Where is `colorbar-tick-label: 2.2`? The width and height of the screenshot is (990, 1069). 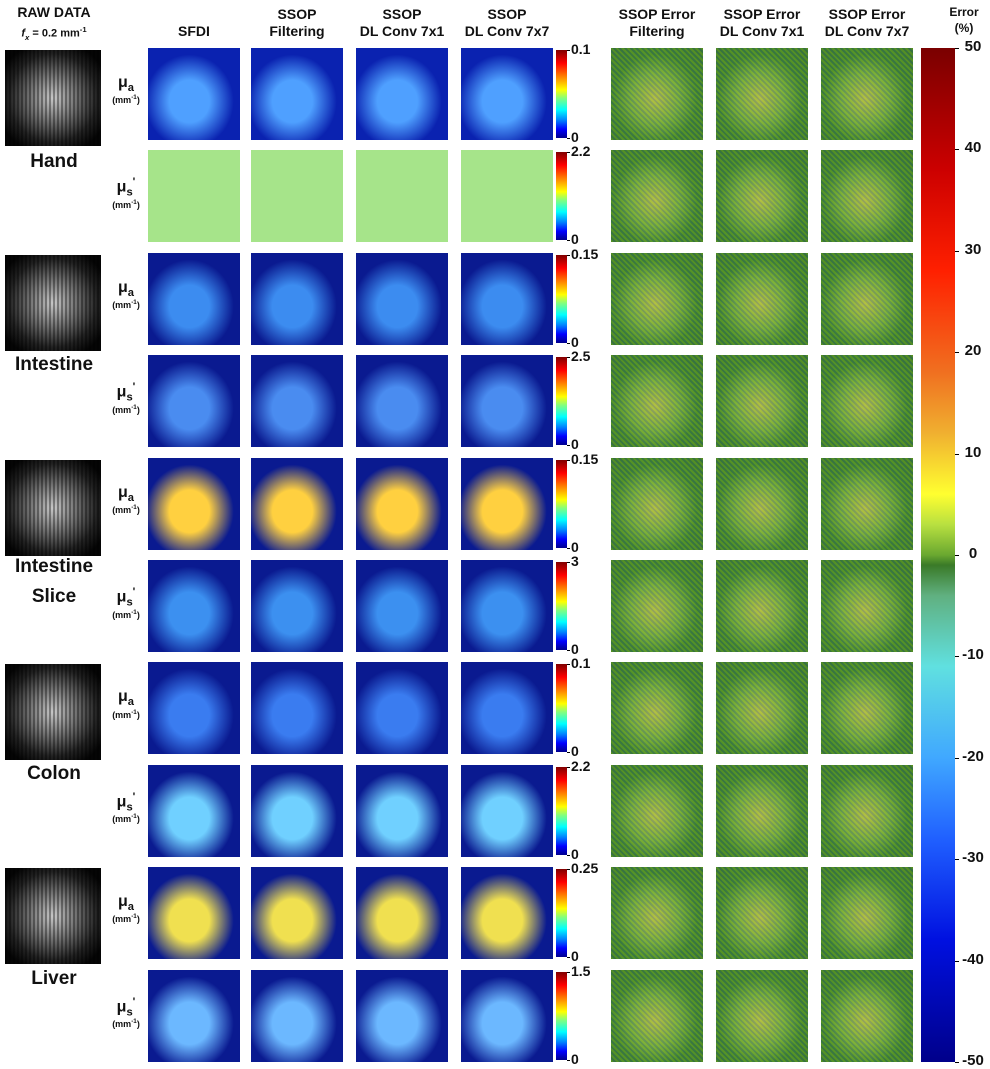 colorbar-tick-label: 2.2 is located at coordinates (581, 151).